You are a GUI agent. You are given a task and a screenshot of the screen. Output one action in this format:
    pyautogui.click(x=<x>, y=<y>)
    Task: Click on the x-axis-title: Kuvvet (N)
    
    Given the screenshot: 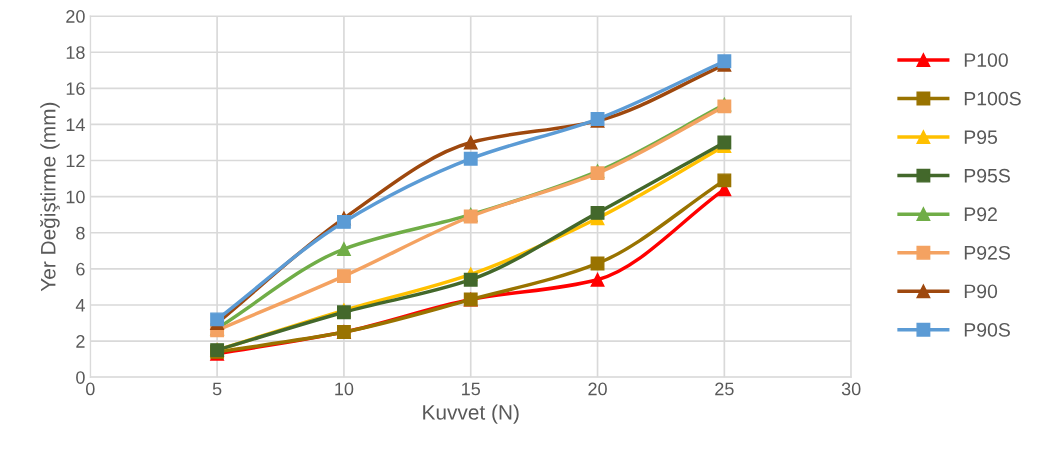 What is the action you would take?
    pyautogui.click(x=471, y=414)
    